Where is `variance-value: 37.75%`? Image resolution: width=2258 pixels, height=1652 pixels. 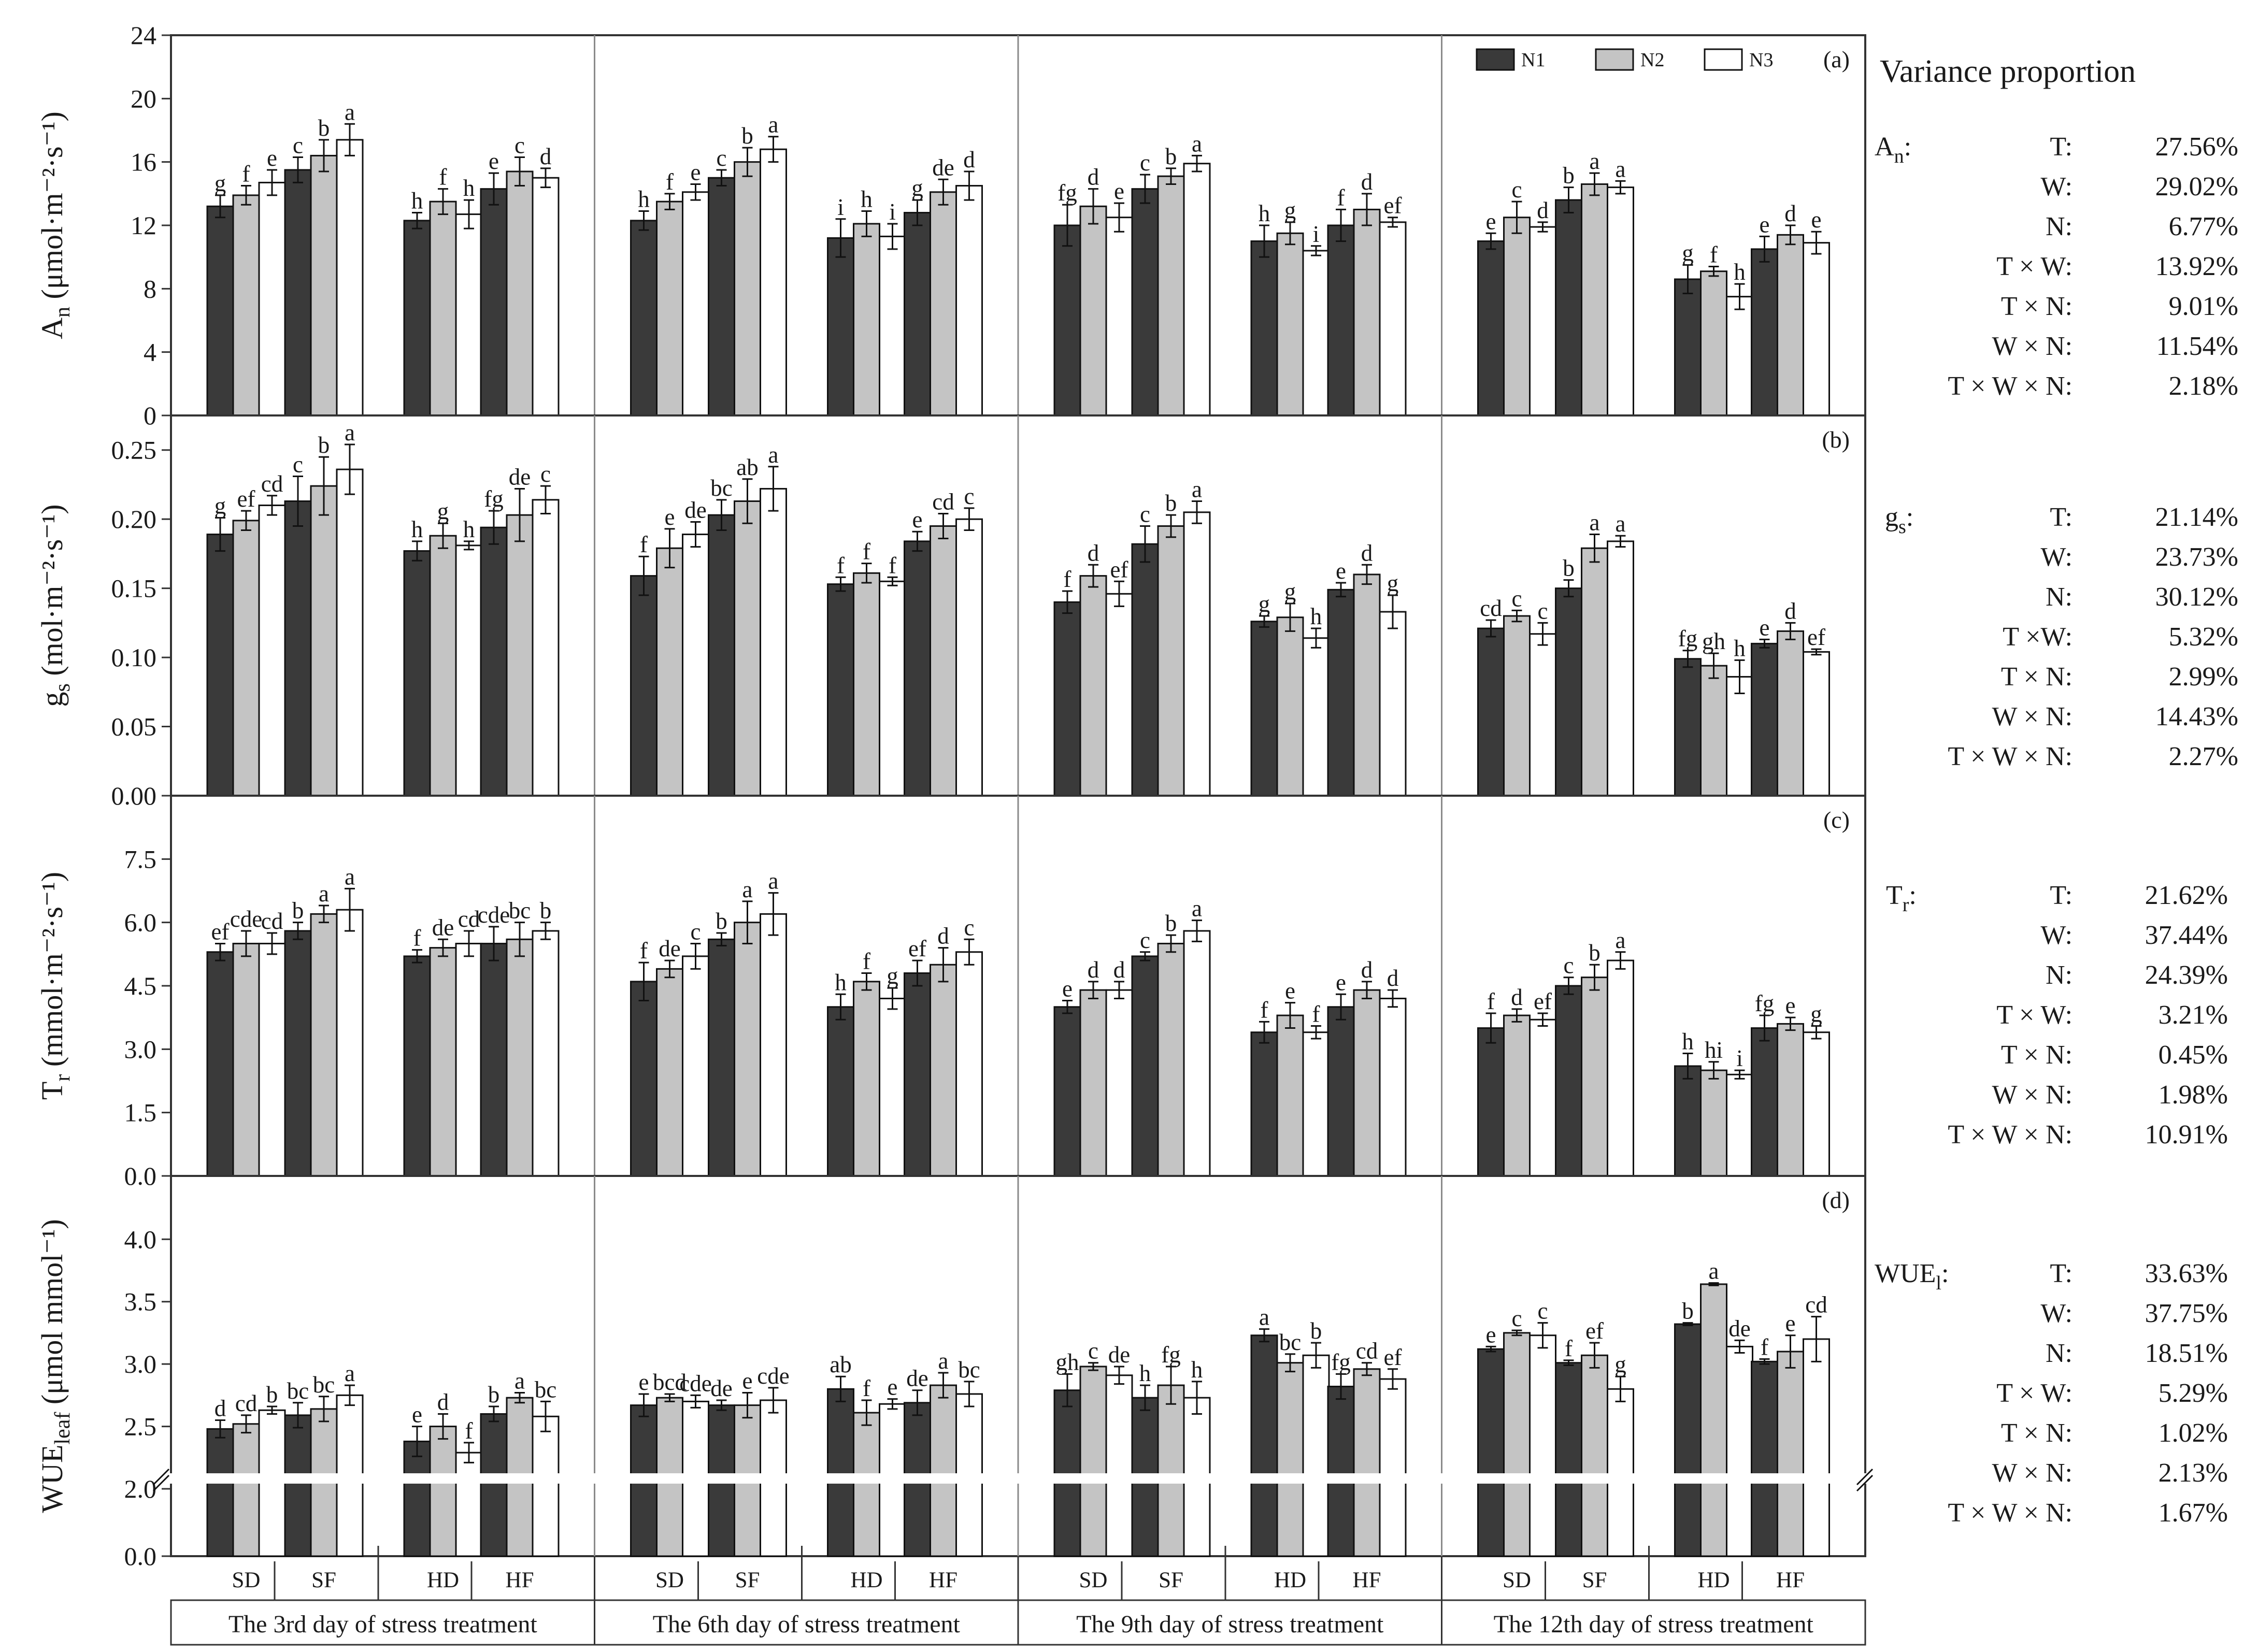 variance-value: 37.75% is located at coordinates (2186, 1314).